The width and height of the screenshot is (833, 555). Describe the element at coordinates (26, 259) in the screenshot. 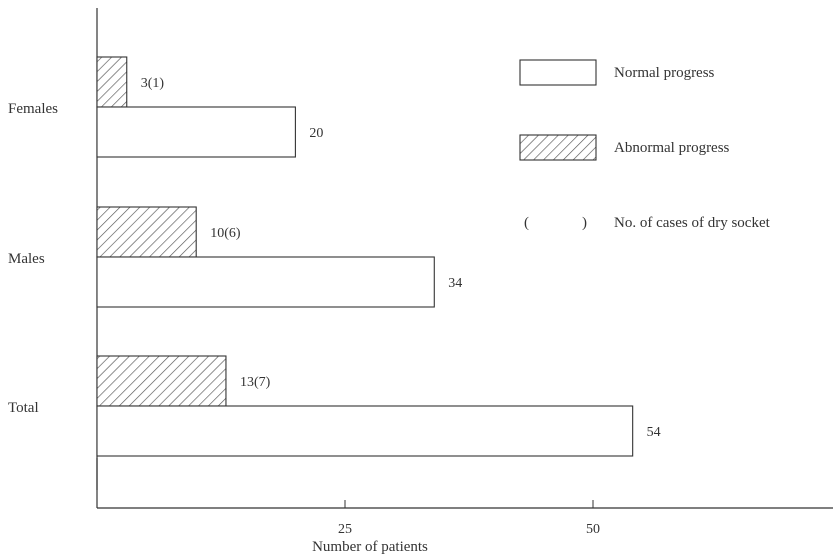

I see `category-label: Males` at that location.